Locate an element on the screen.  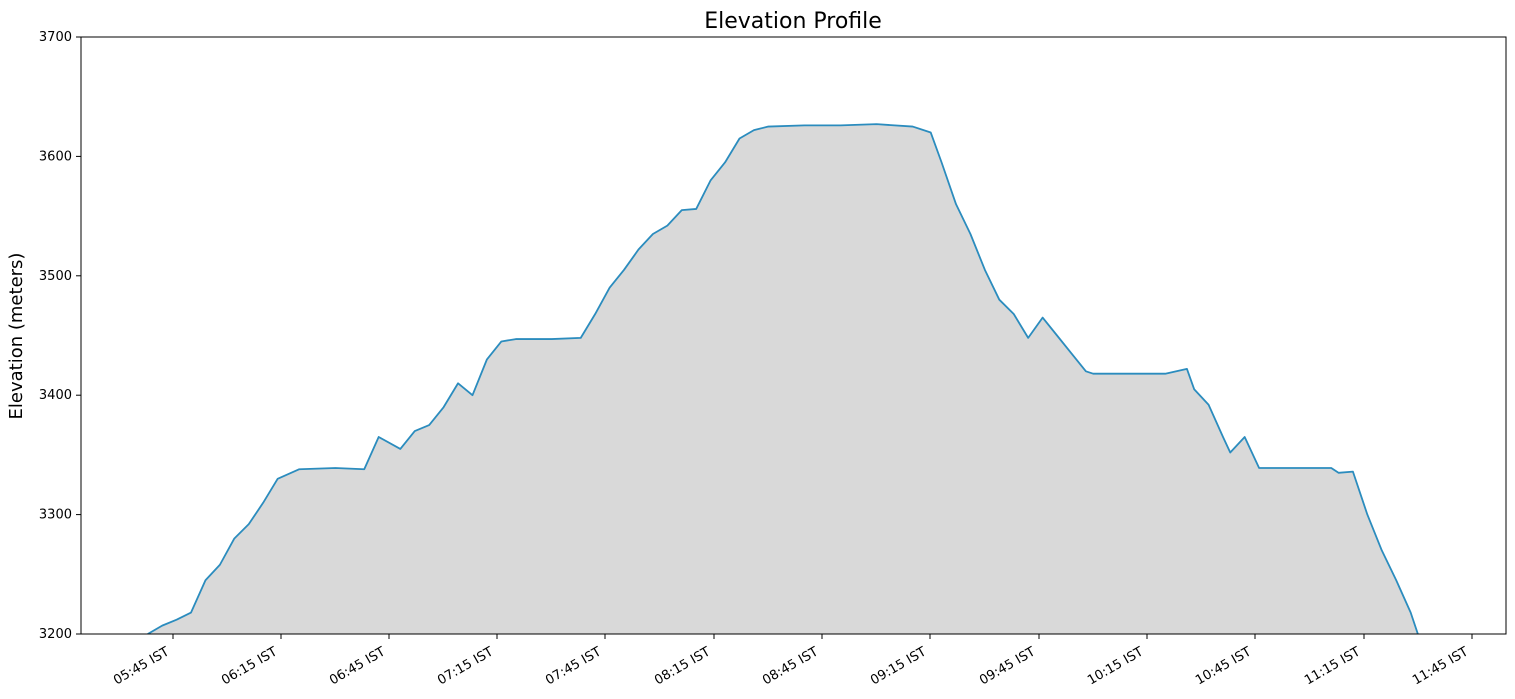
y-tick-label: 3400 is located at coordinates (55, 395).